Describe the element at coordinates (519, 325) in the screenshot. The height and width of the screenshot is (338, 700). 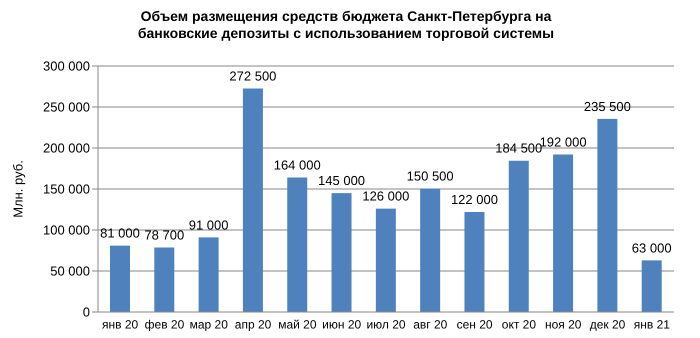
I see `x-tick-label: окт 20` at that location.